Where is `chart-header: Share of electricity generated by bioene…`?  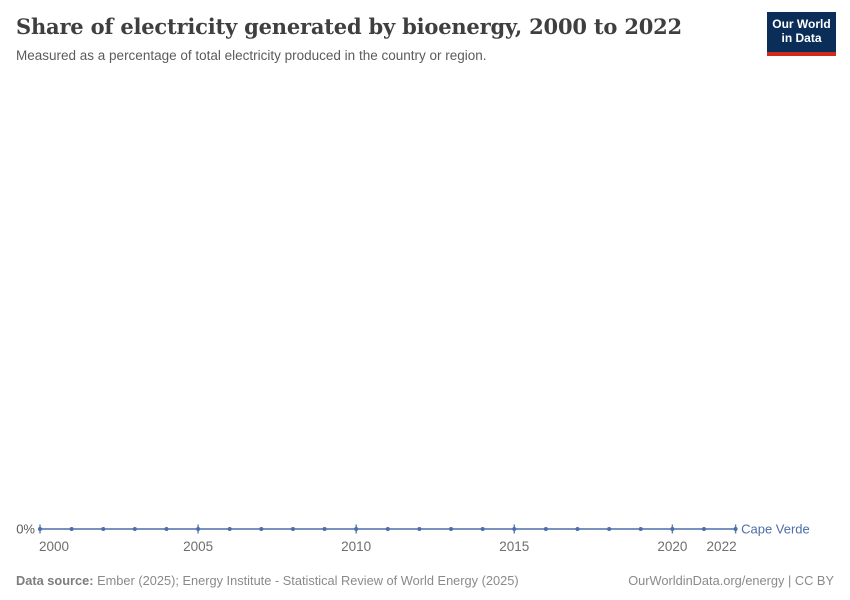 chart-header: Share of electricity generated by bioene… is located at coordinates (426, 38).